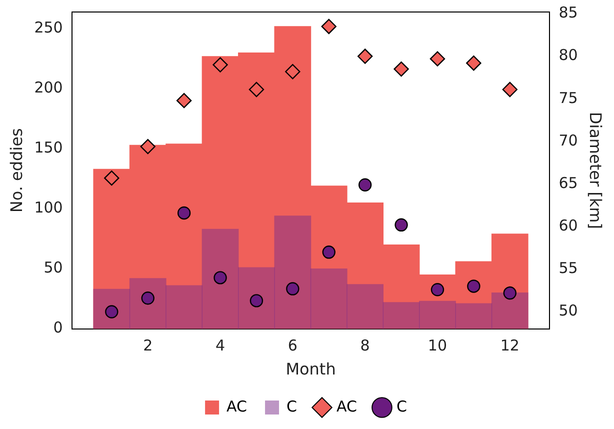  Describe the element at coordinates (148, 345) in the screenshot. I see `x-tick-label: 2` at that location.